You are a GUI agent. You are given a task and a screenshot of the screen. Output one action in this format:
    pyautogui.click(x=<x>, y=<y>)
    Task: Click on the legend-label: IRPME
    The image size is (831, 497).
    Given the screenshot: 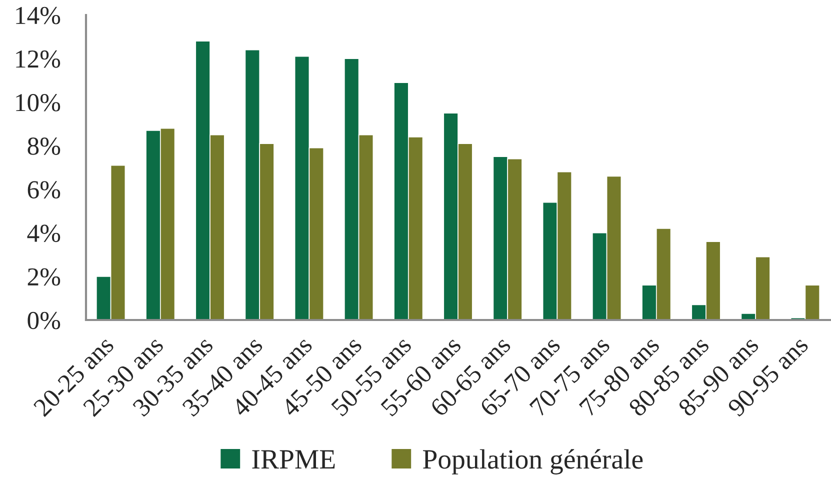 What is the action you would take?
    pyautogui.click(x=293, y=459)
    